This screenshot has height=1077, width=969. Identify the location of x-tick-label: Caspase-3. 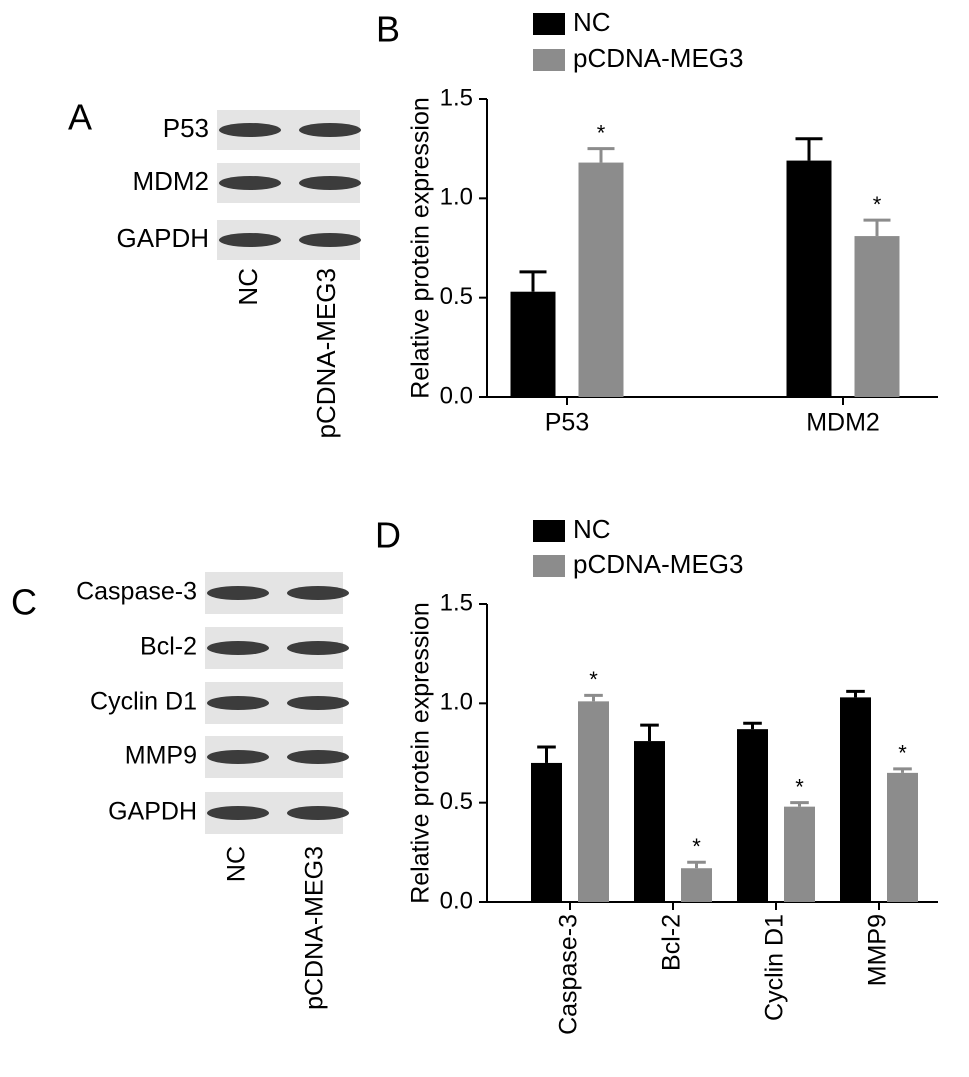
(569, 974).